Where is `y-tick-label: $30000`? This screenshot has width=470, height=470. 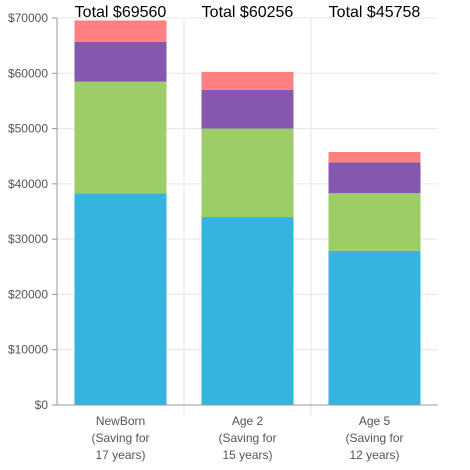
y-tick-label: $30000 is located at coordinates (28, 239).